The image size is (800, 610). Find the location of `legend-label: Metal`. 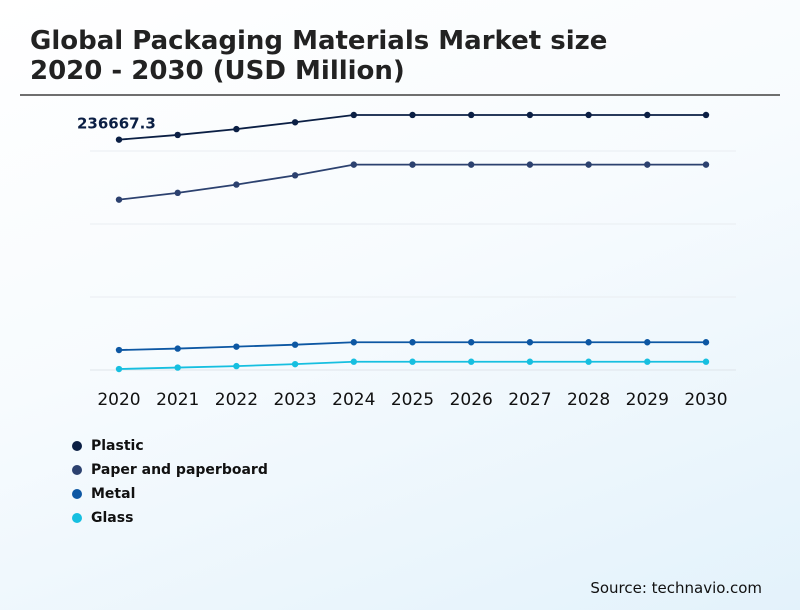

legend-label: Metal is located at coordinates (113, 494).